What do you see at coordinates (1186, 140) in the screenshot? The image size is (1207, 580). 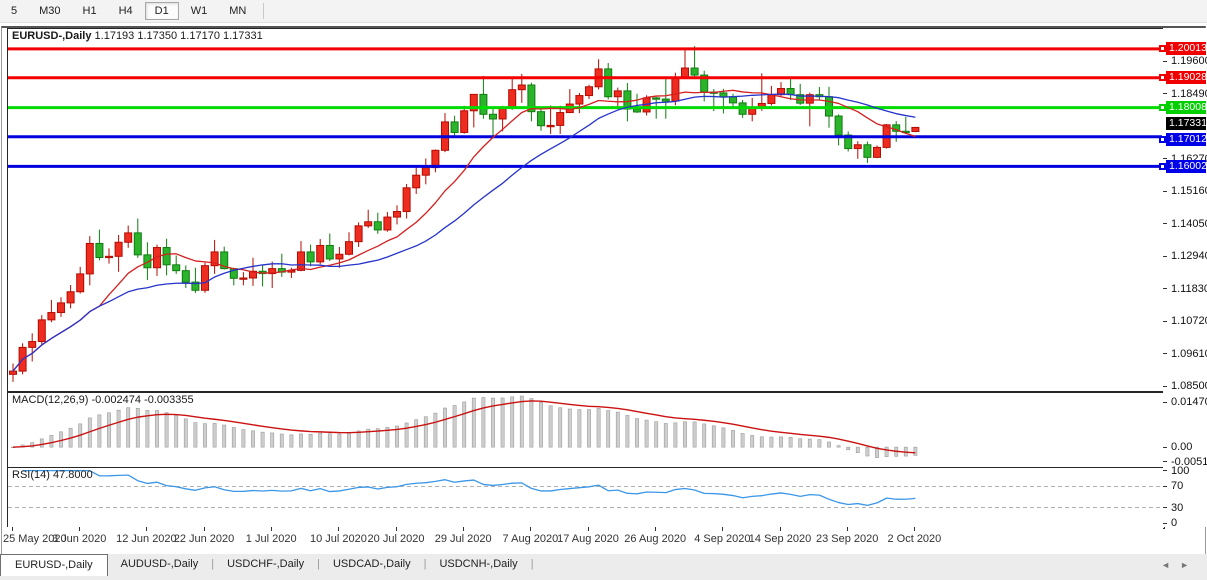 I see `price-level-badge: 1.17012` at bounding box center [1186, 140].